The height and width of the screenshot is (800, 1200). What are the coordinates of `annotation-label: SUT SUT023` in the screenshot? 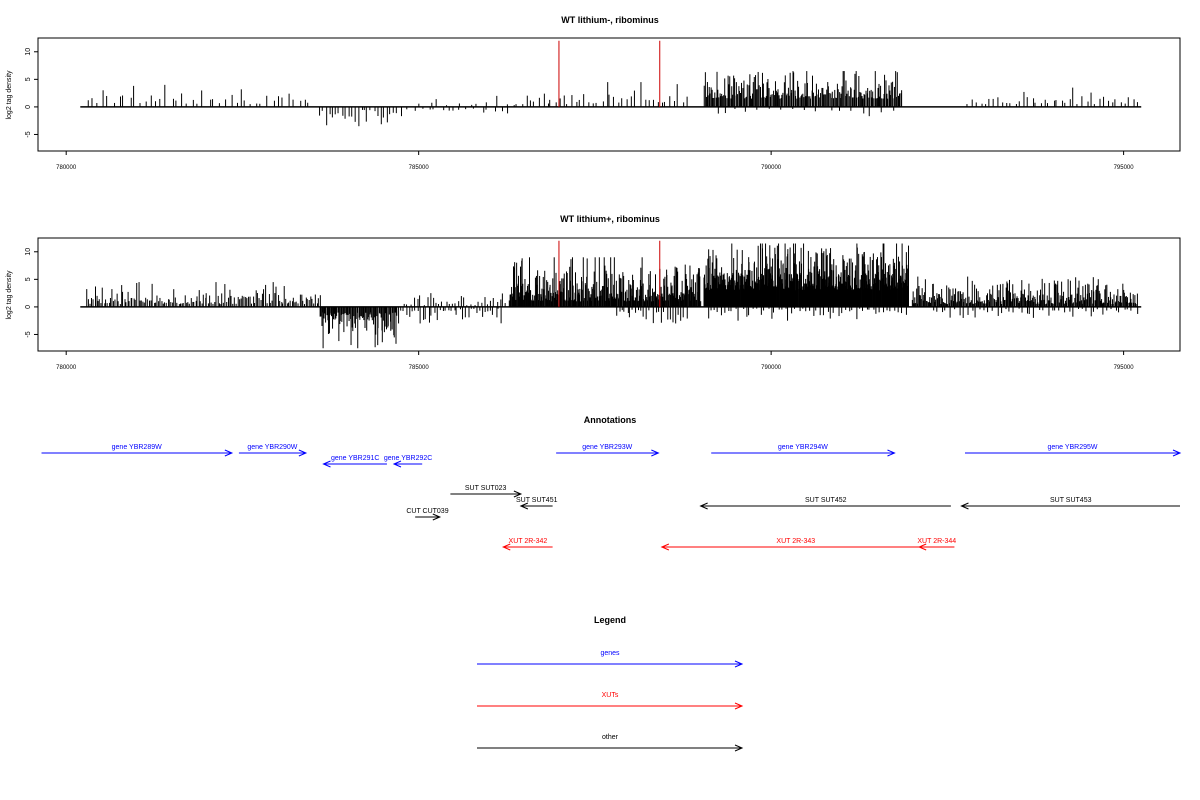 It's located at (486, 488).